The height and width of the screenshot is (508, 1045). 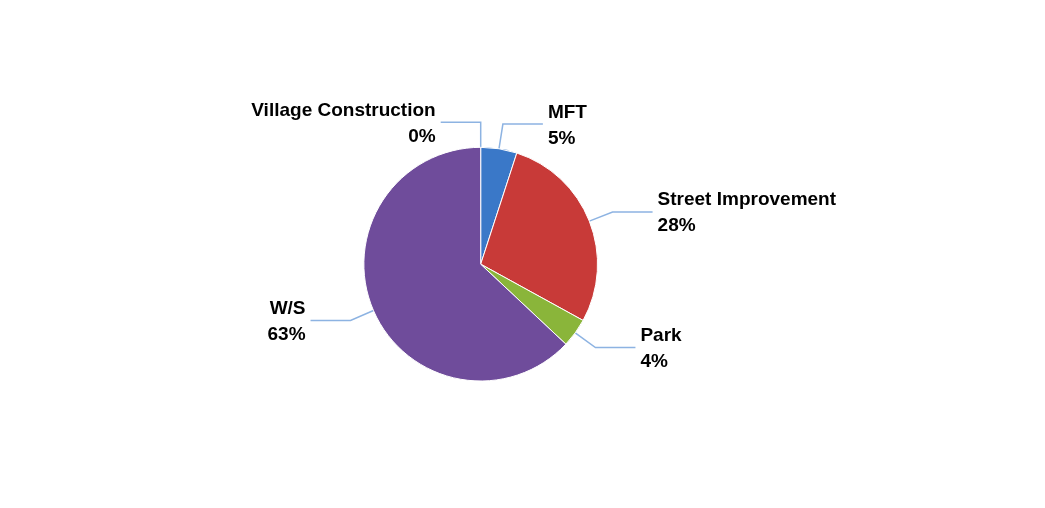 I want to click on data-label: 5%, so click(x=561, y=137).